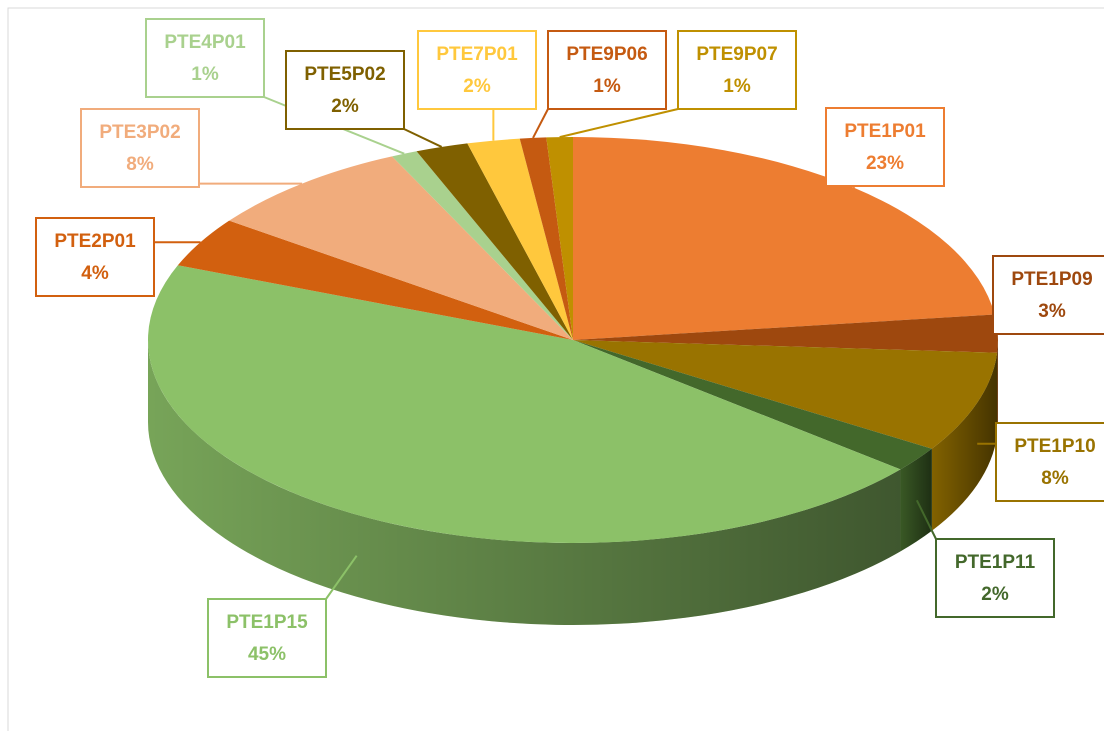 Image resolution: width=1104 pixels, height=731 pixels. Describe the element at coordinates (95, 273) in the screenshot. I see `label-value: 4%` at that location.